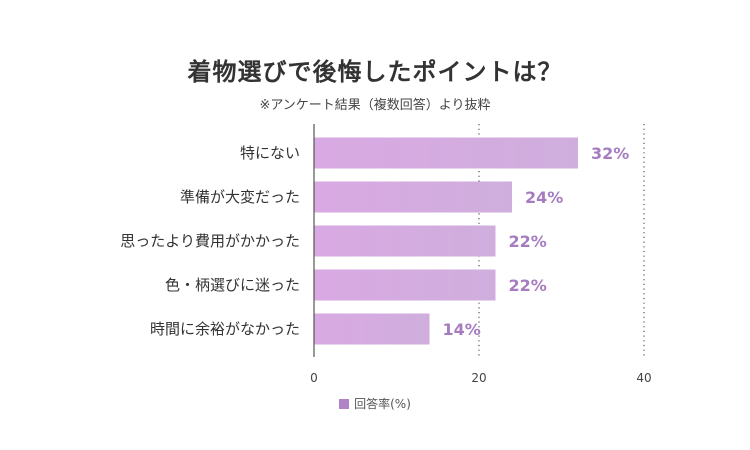 This screenshot has height=450, width=750. Describe the element at coordinates (375, 105) in the screenshot. I see `chart-subtitle: ※アンケート結果（複数回答）より抜粋` at that location.